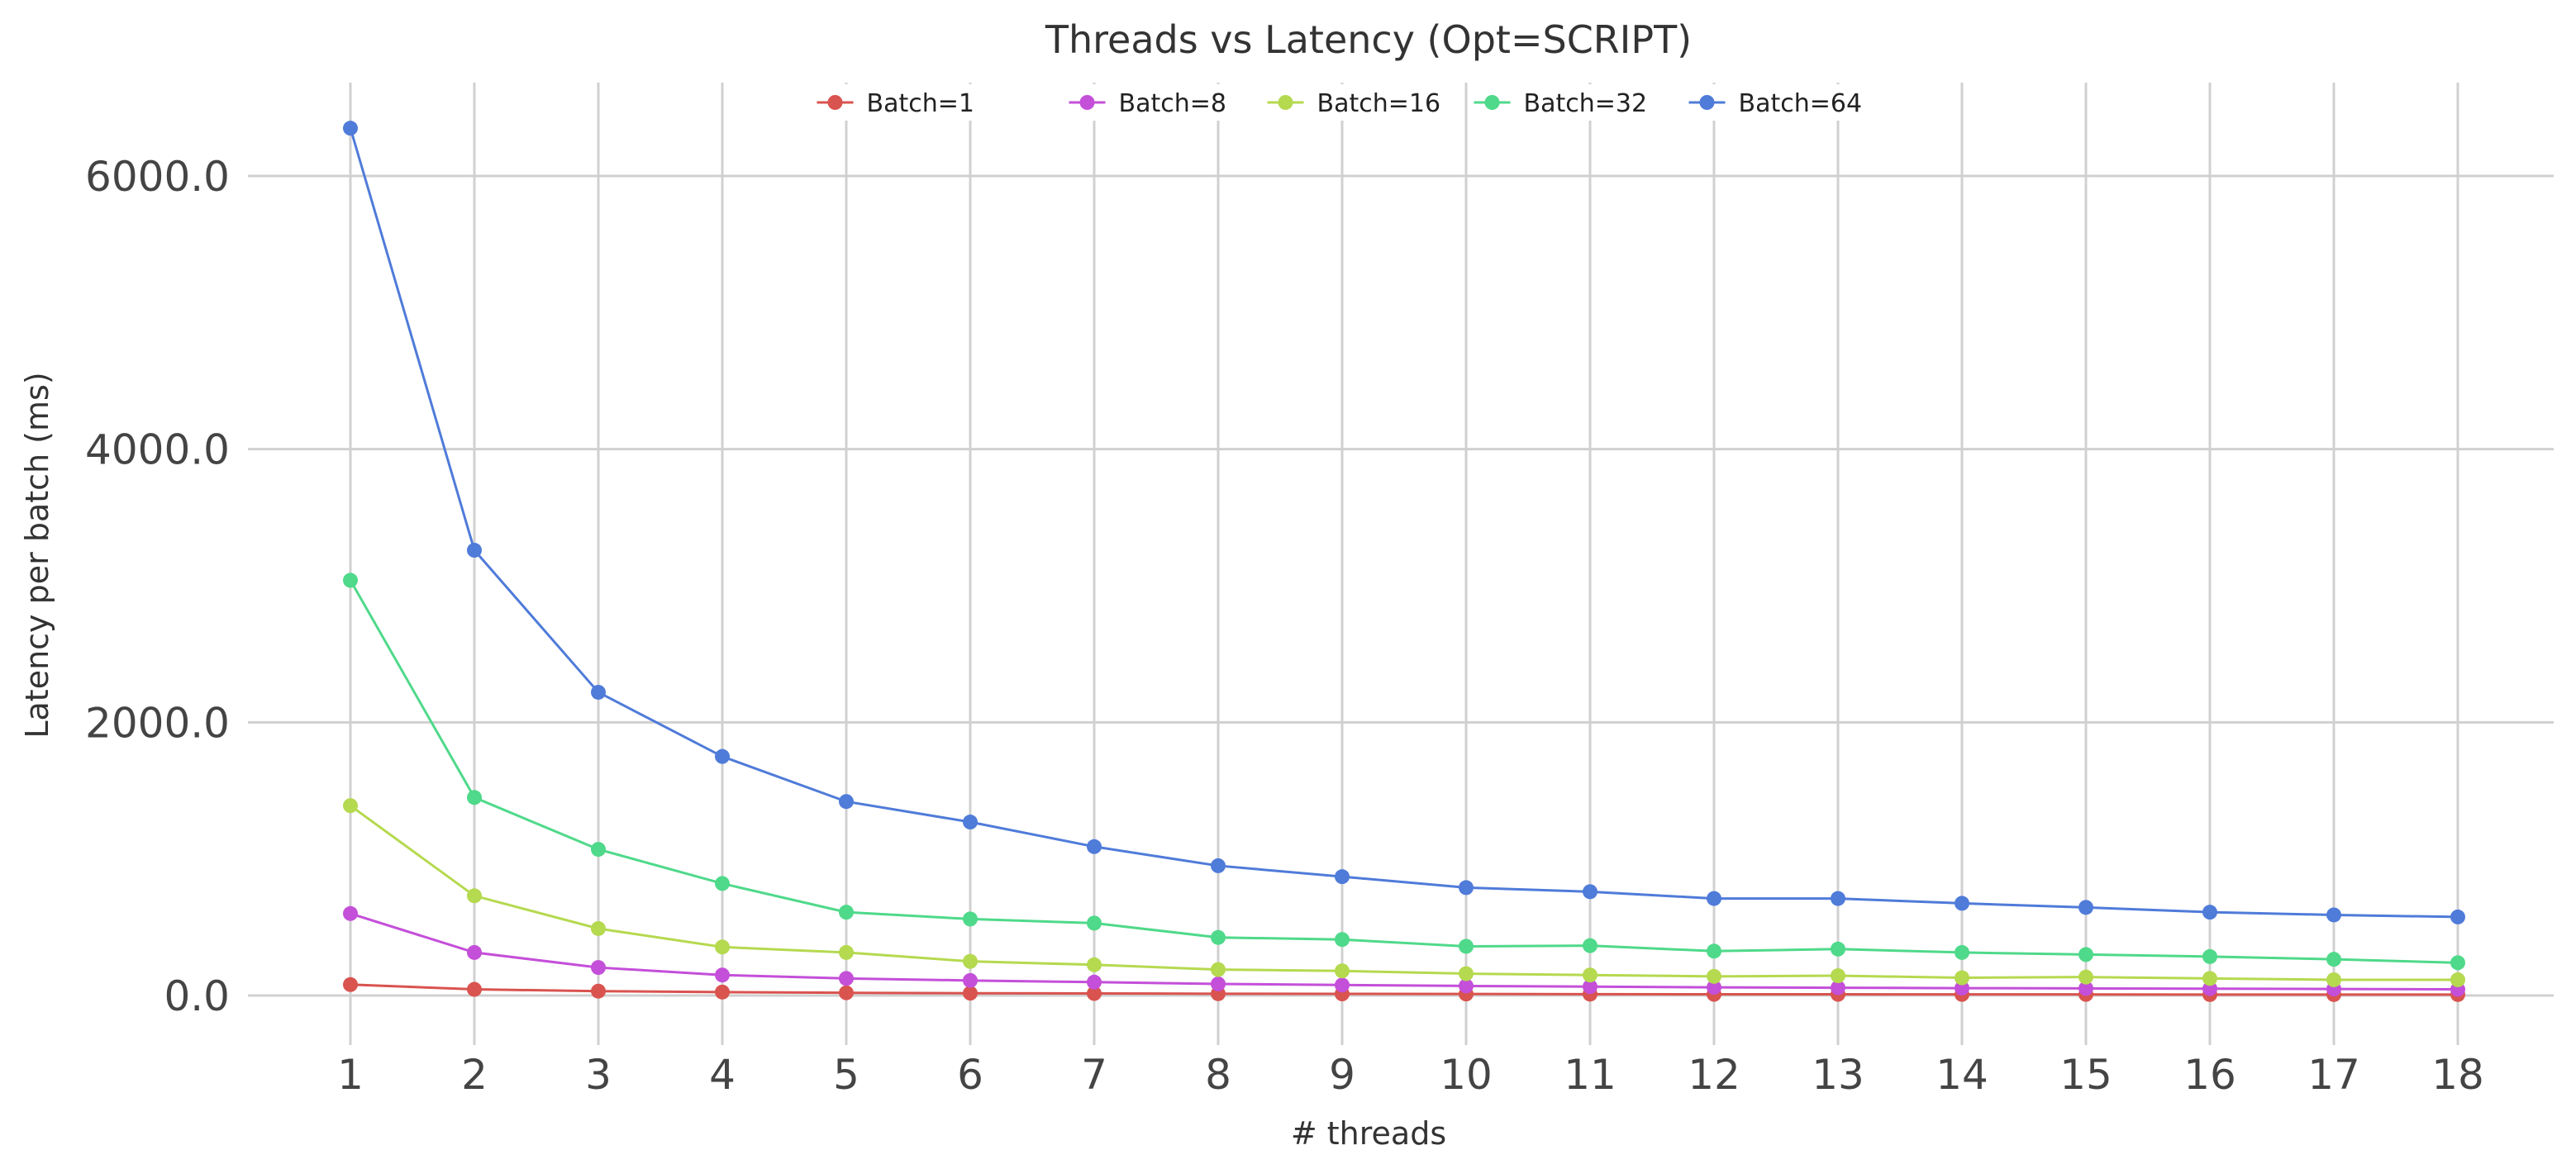  I want to click on legend-entry: Batch=16, so click(1358, 103).